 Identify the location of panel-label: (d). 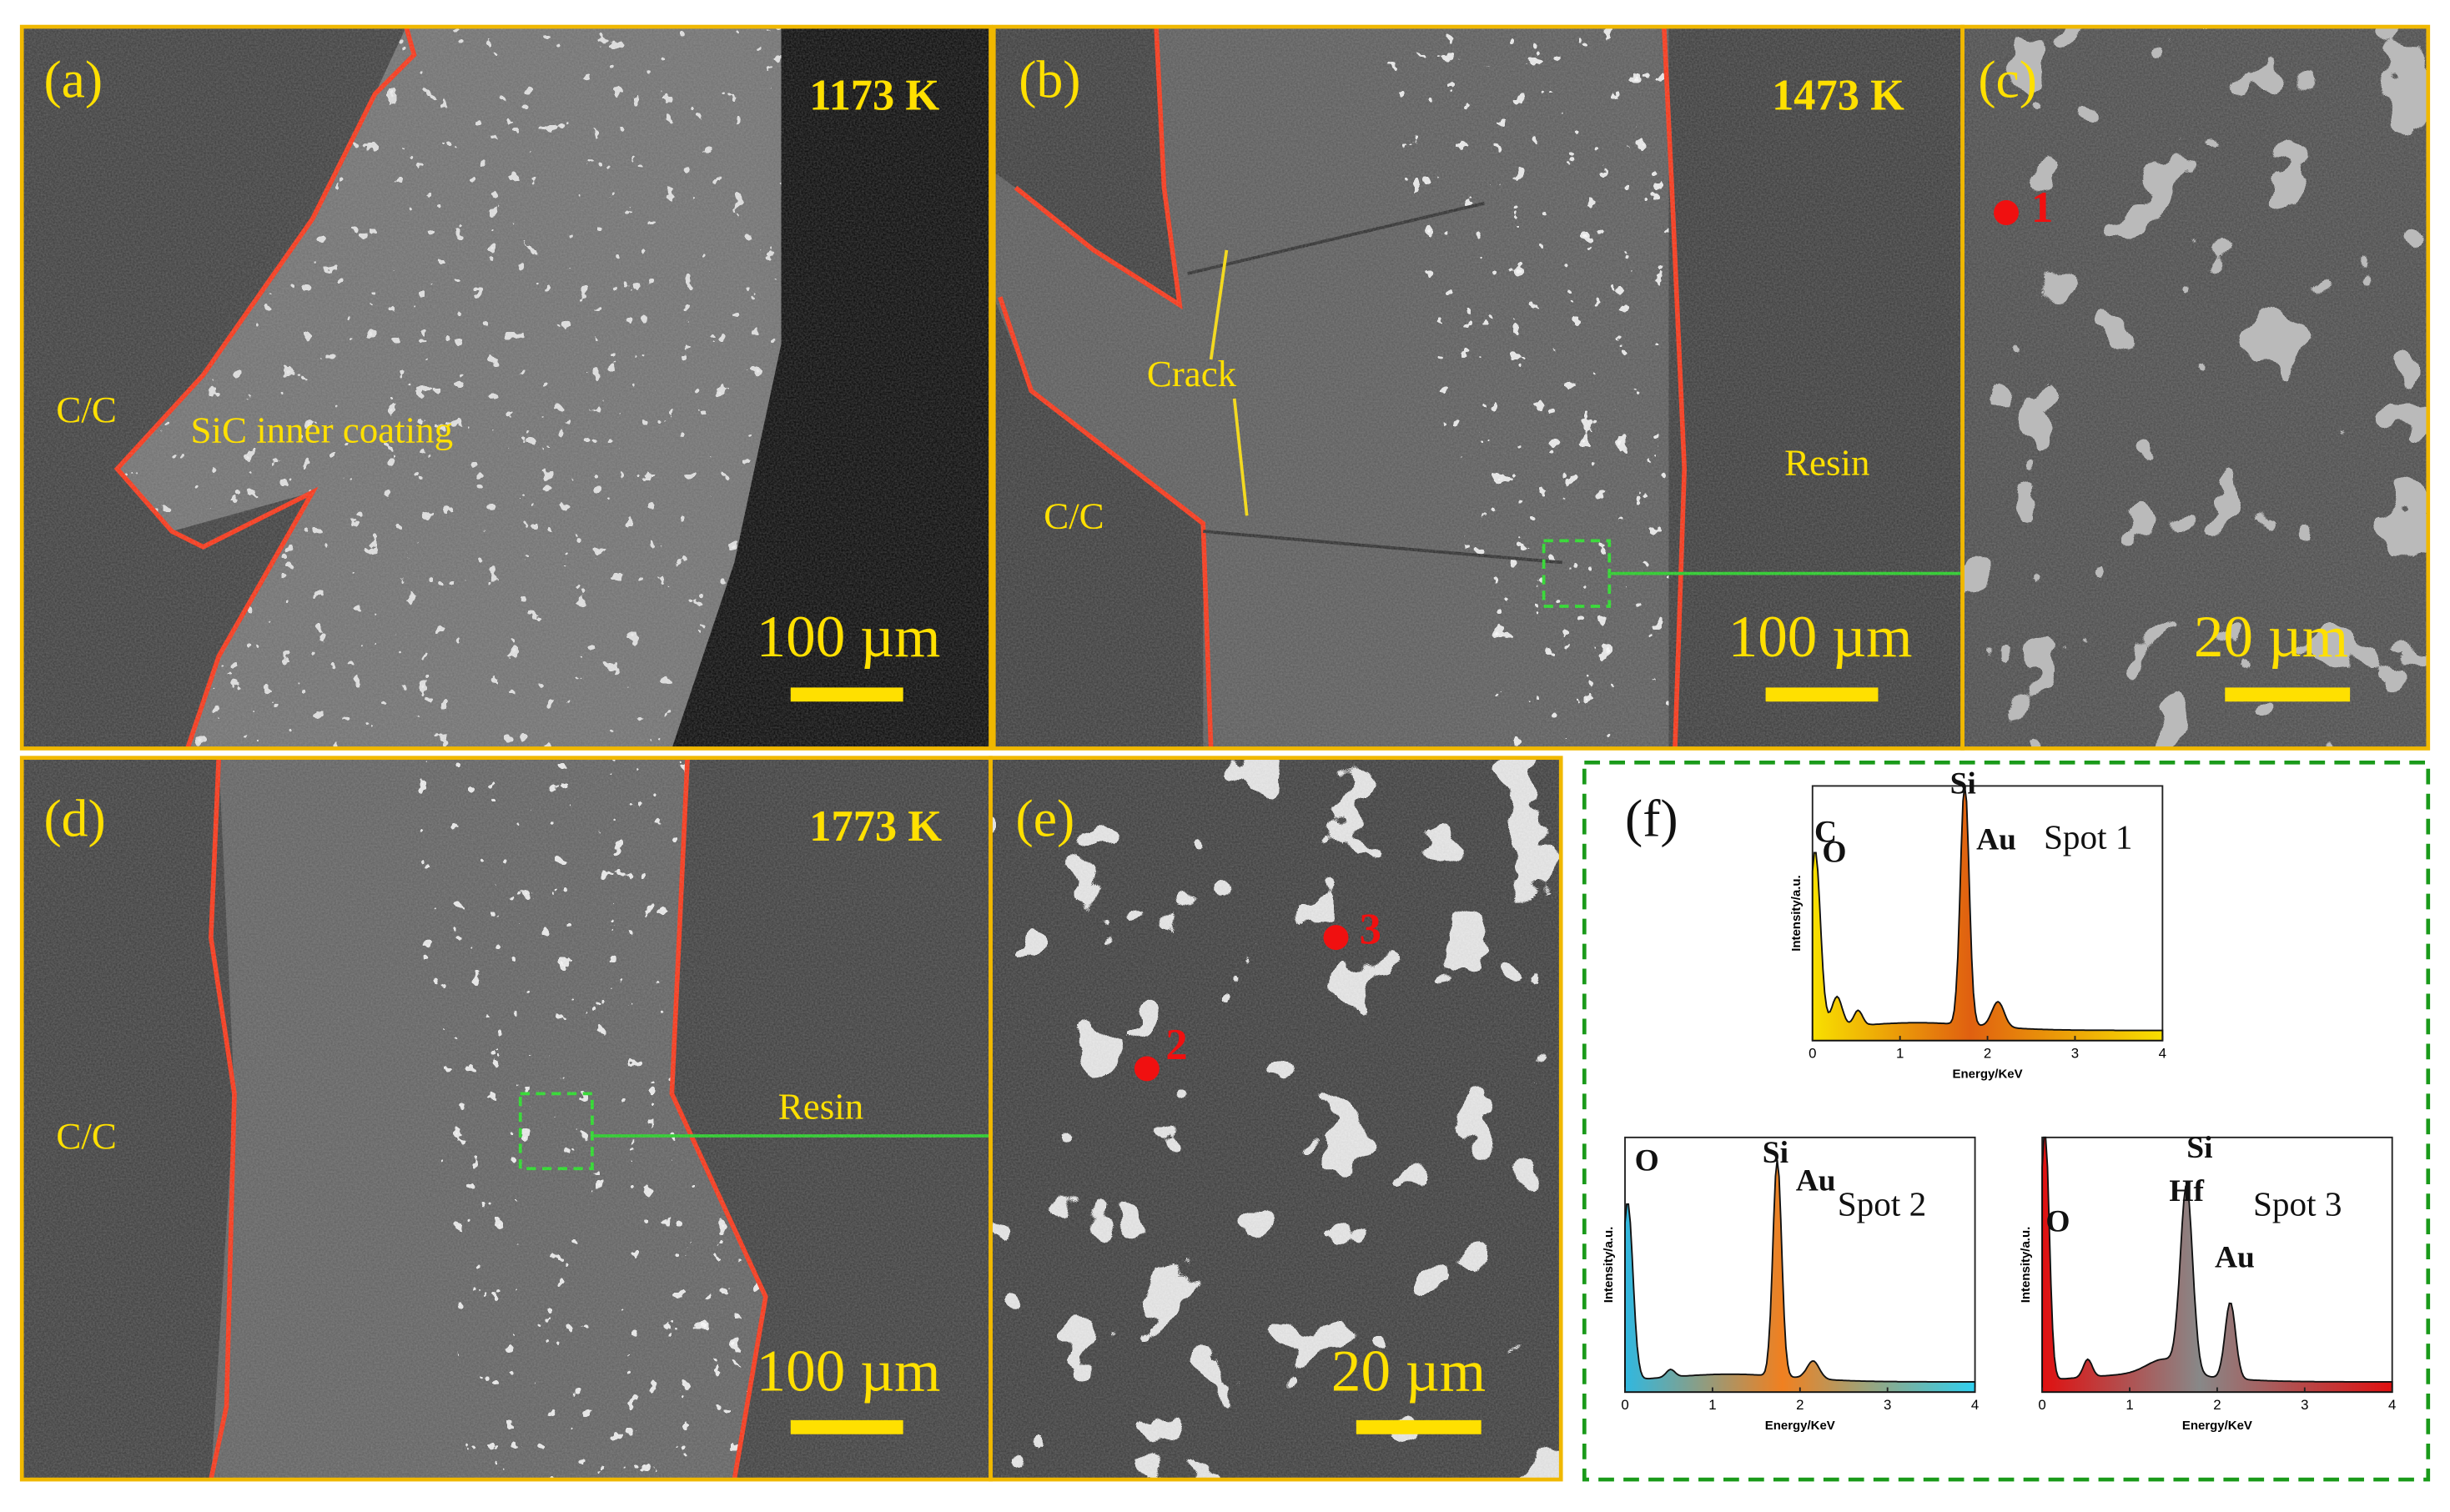
(74, 818).